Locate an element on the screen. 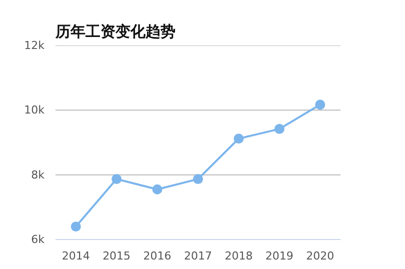 The image size is (405, 269). y-tick-label: 6k is located at coordinates (38, 239).